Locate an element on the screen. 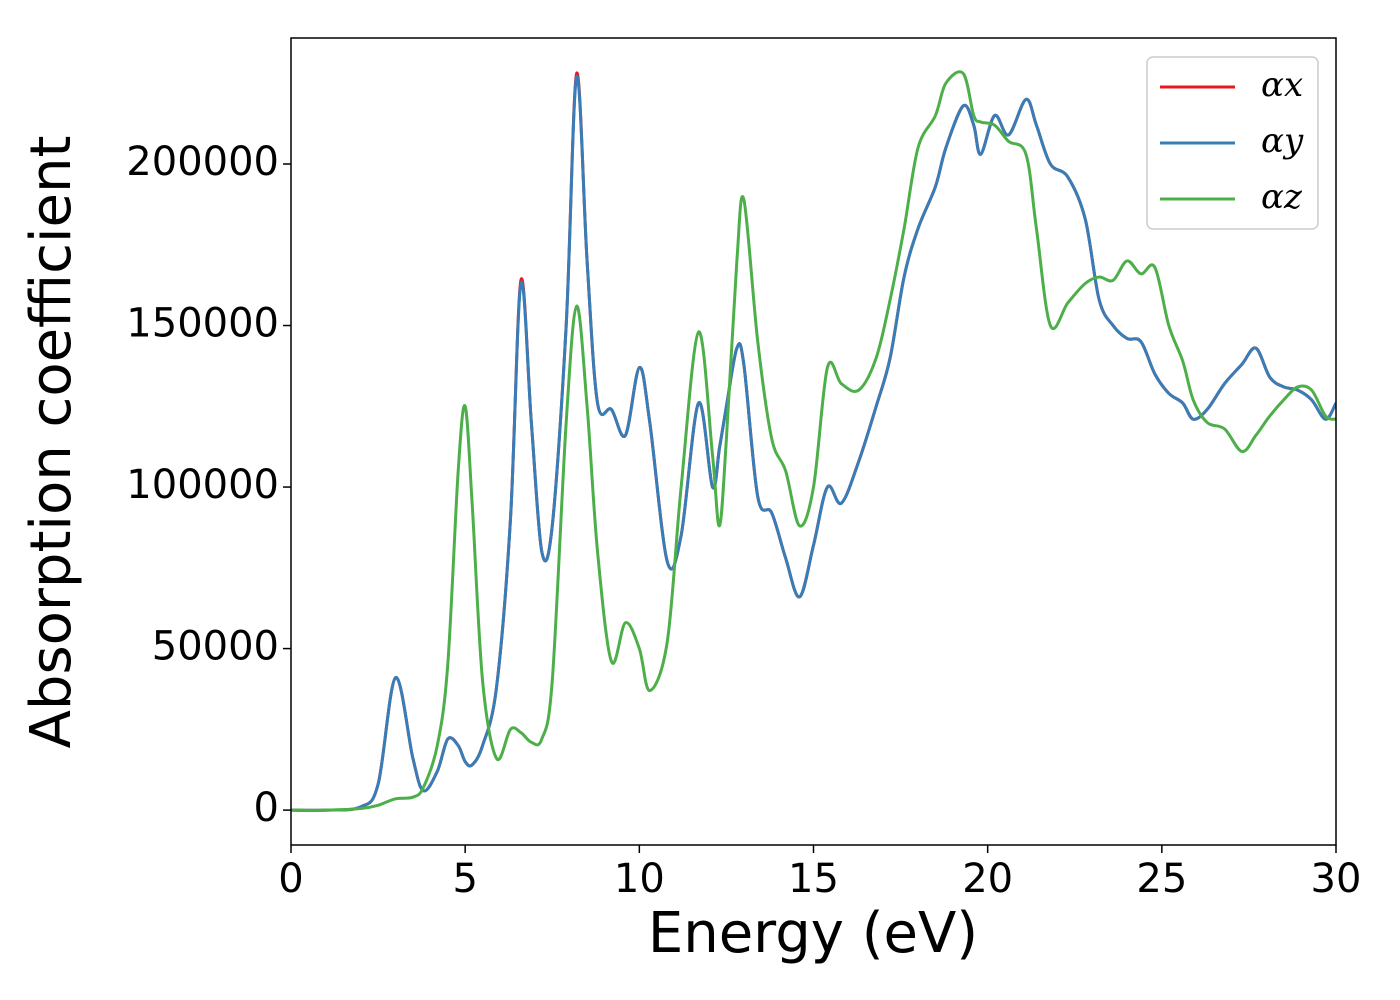  y-axis-label: Absorption coefficient is located at coordinates (51, 442).